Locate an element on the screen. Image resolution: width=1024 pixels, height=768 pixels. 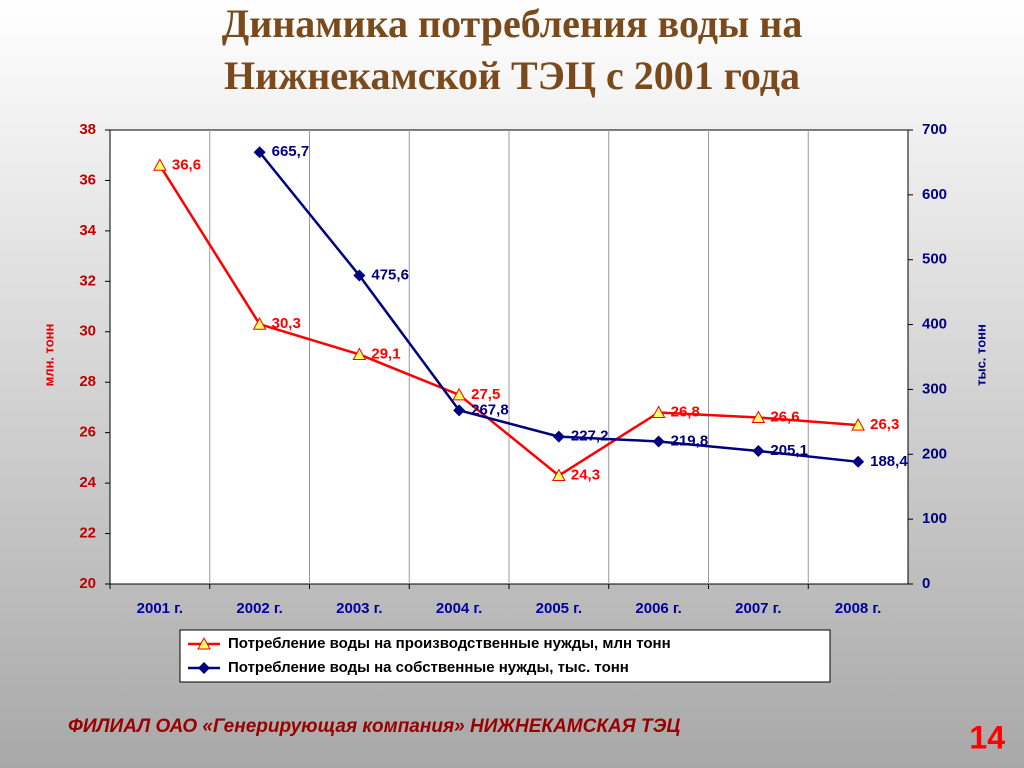
x-tick-label: 2005 г. is located at coordinates (559, 608).